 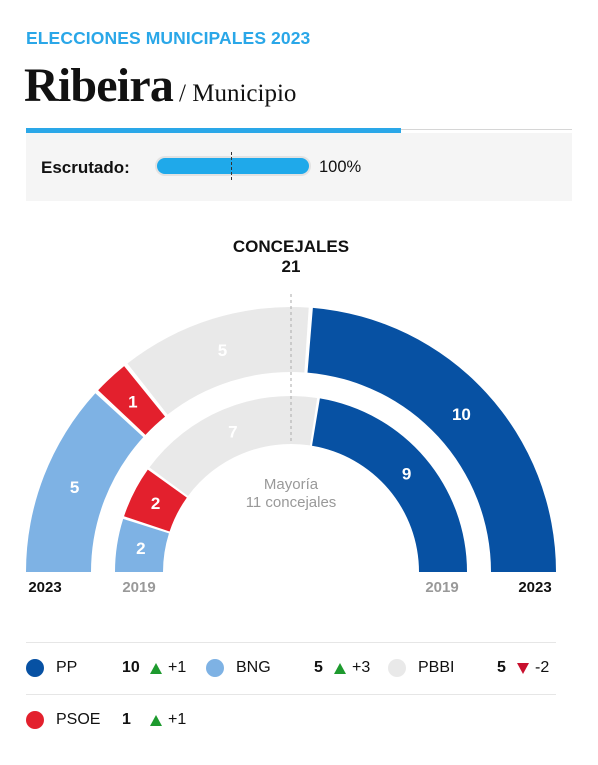 What do you see at coordinates (67, 667) in the screenshot?
I see `legend-party-name: PP` at bounding box center [67, 667].